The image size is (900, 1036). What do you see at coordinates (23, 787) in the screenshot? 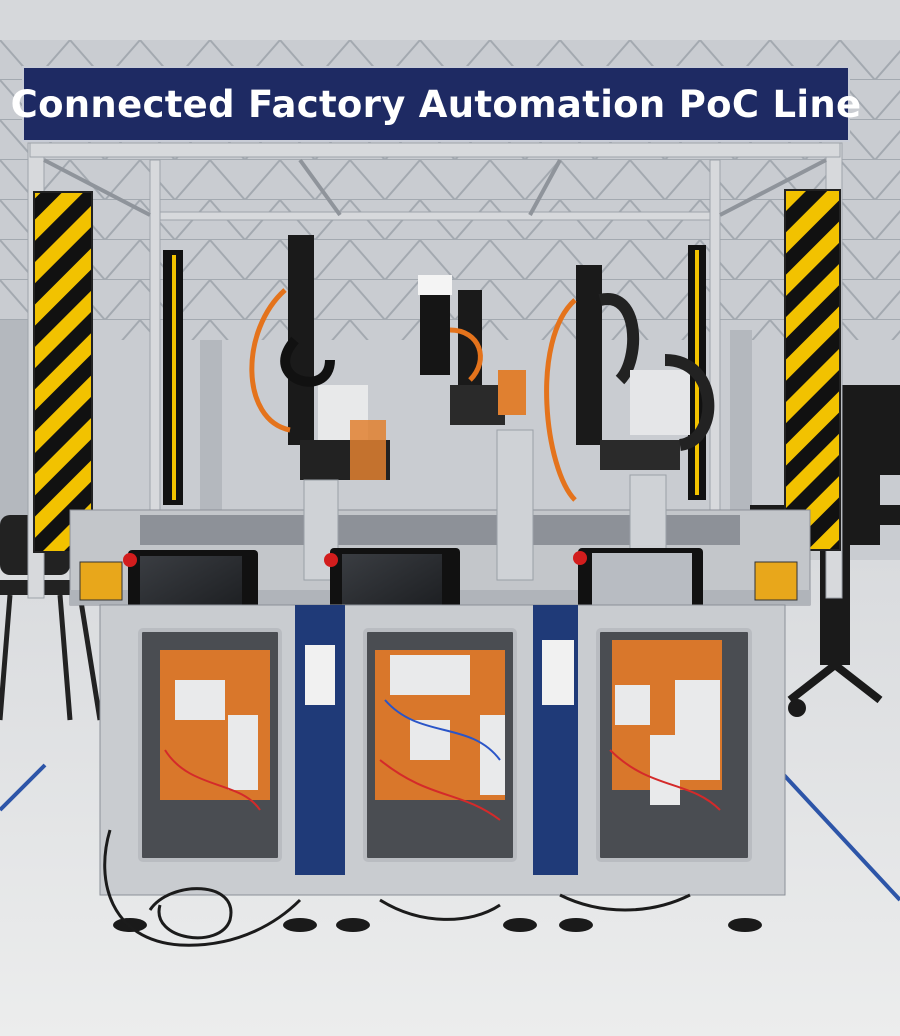
I see `floor-line-left` at bounding box center [23, 787].